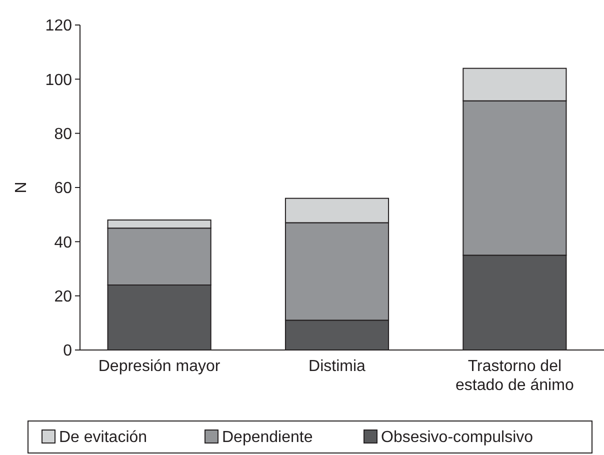 This screenshot has height=455, width=604. I want to click on y-tick-label: 60, so click(63, 189).